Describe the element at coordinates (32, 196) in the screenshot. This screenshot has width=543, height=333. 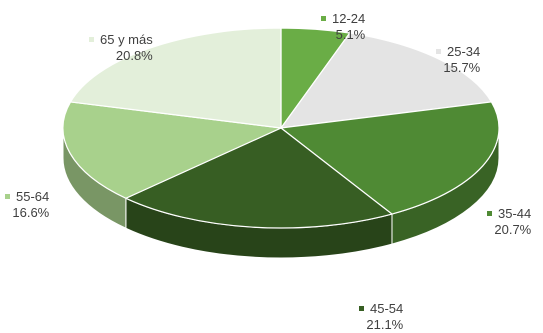
I see `slice-name-label: 55-64` at that location.